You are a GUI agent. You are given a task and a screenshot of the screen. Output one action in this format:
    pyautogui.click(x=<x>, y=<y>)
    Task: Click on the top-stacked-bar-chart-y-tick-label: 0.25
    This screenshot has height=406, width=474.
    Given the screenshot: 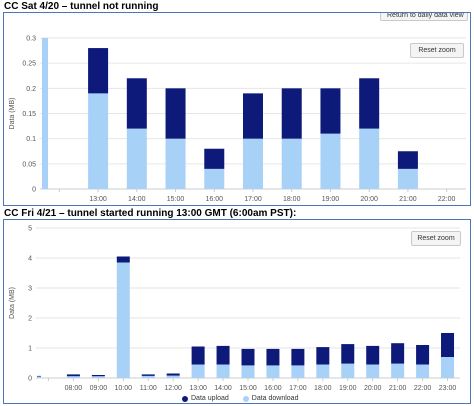 What is the action you would take?
    pyautogui.click(x=29, y=64)
    